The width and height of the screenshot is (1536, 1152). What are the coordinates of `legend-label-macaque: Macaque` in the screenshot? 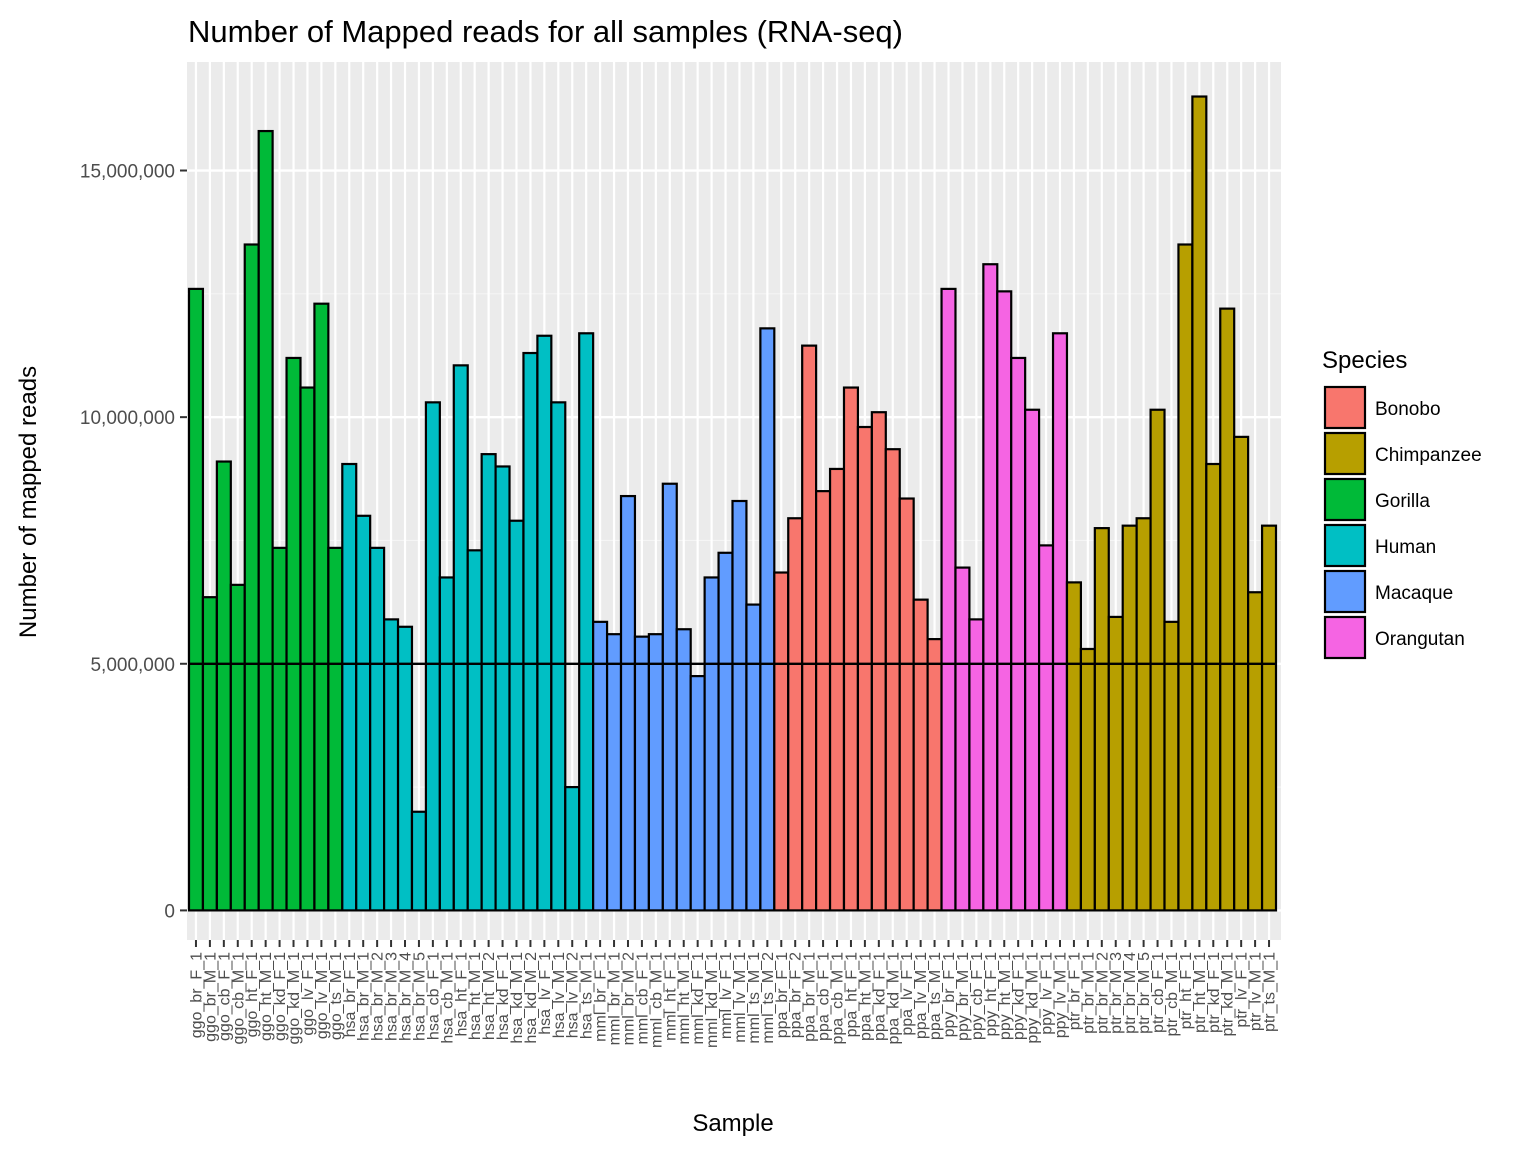 It's located at (1414, 593).